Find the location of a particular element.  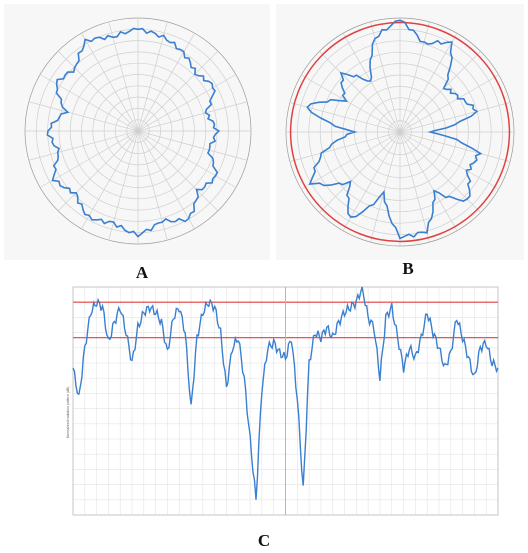

figure-label-c: C is located at coordinates (264, 540).